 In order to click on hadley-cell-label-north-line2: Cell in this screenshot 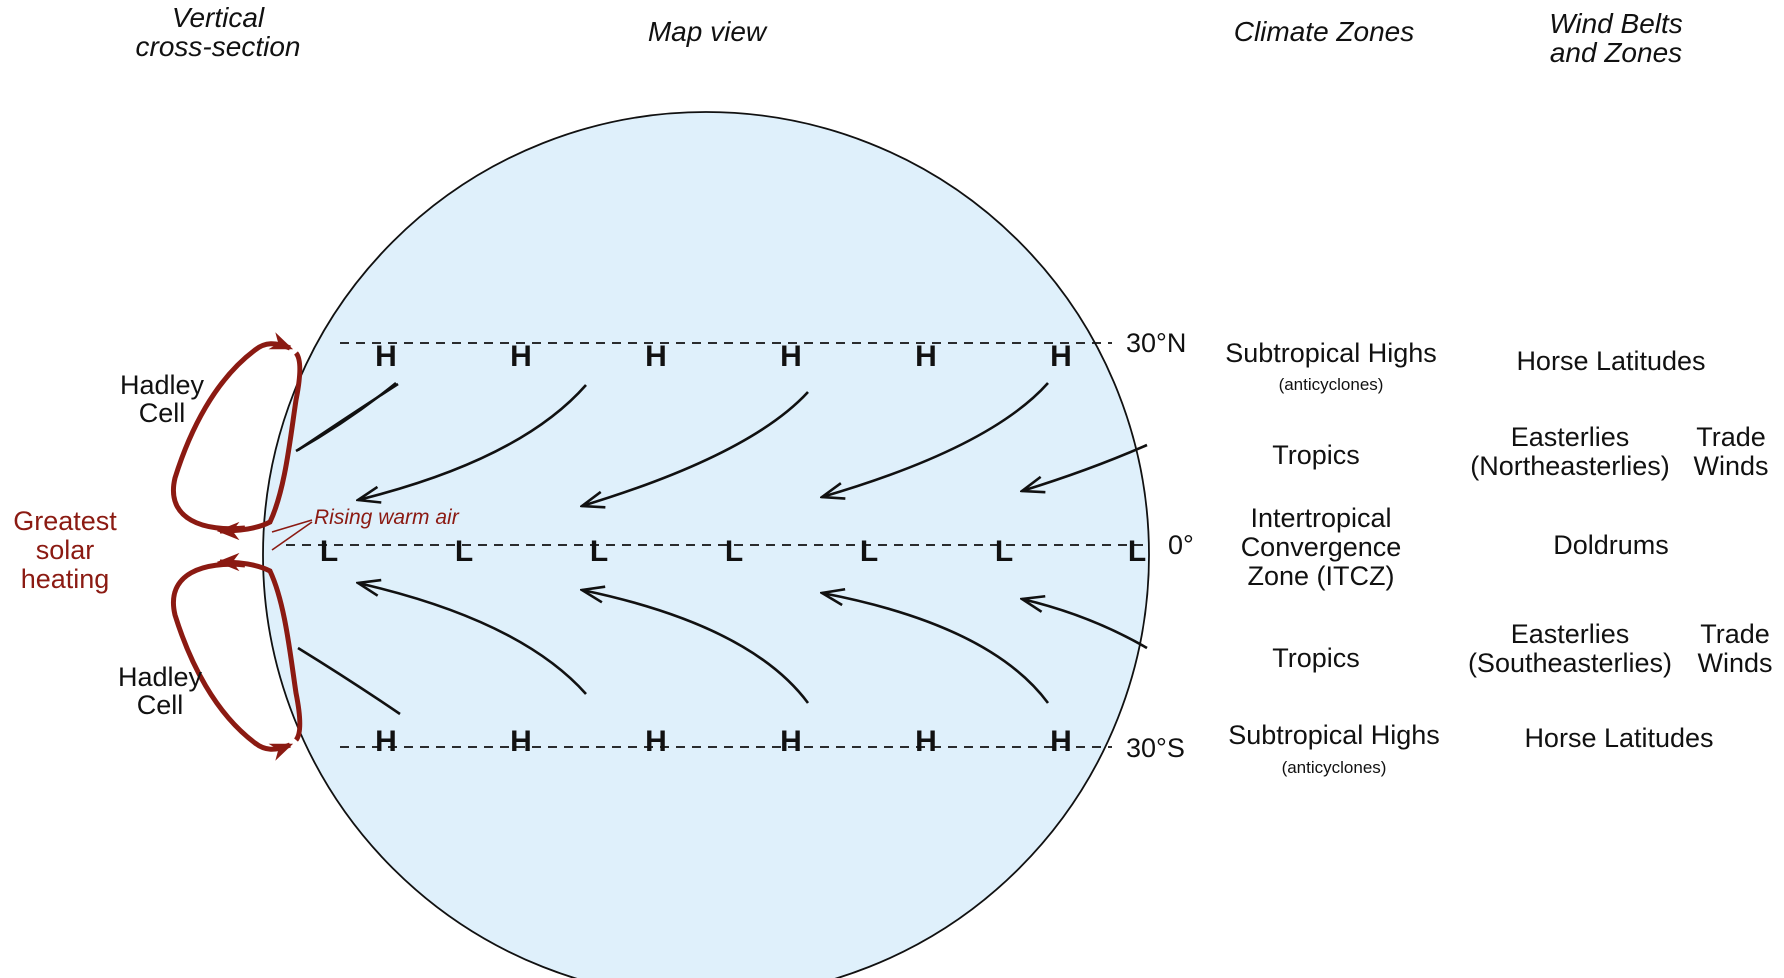, I will do `click(162, 413)`.